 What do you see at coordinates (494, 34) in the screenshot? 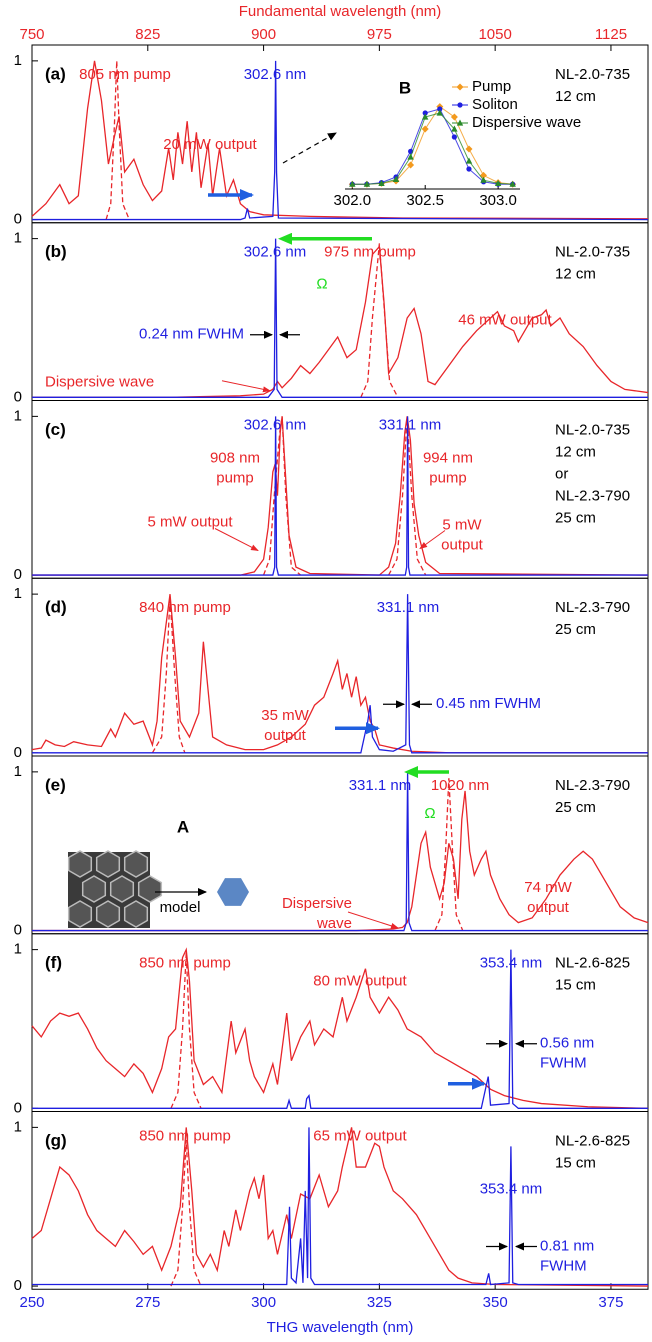
I see `x2-tick-label: 1050` at bounding box center [494, 34].